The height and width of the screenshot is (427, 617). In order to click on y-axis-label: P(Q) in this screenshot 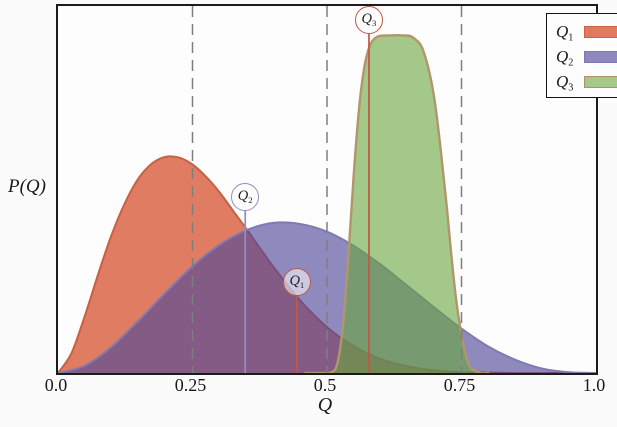, I will do `click(27, 186)`.